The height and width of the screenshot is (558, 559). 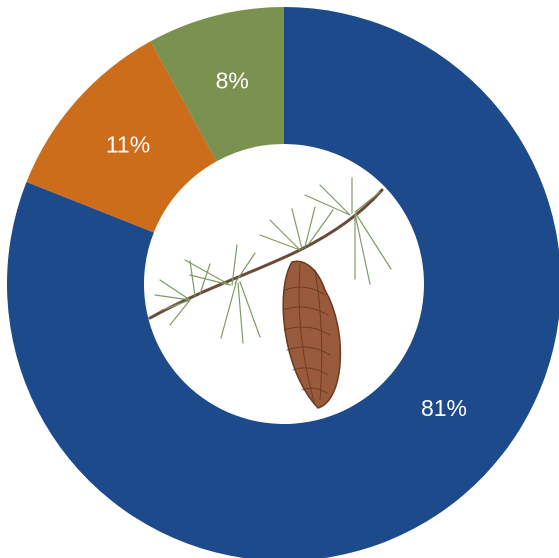 I want to click on data-label: 8%, so click(x=232, y=81).